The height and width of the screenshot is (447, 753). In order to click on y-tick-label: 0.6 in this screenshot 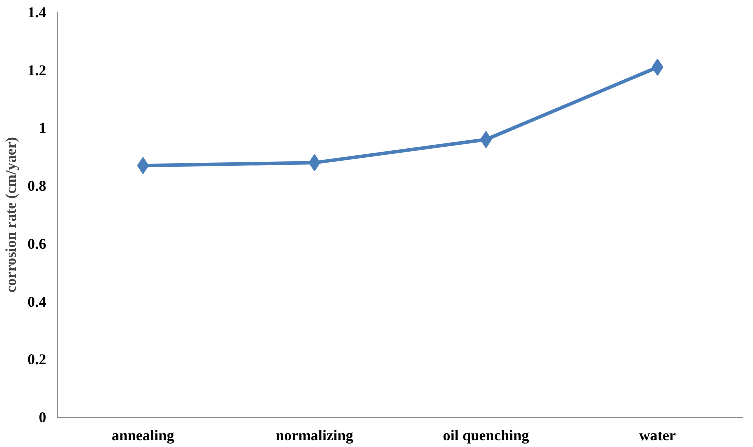, I will do `click(37, 244)`.